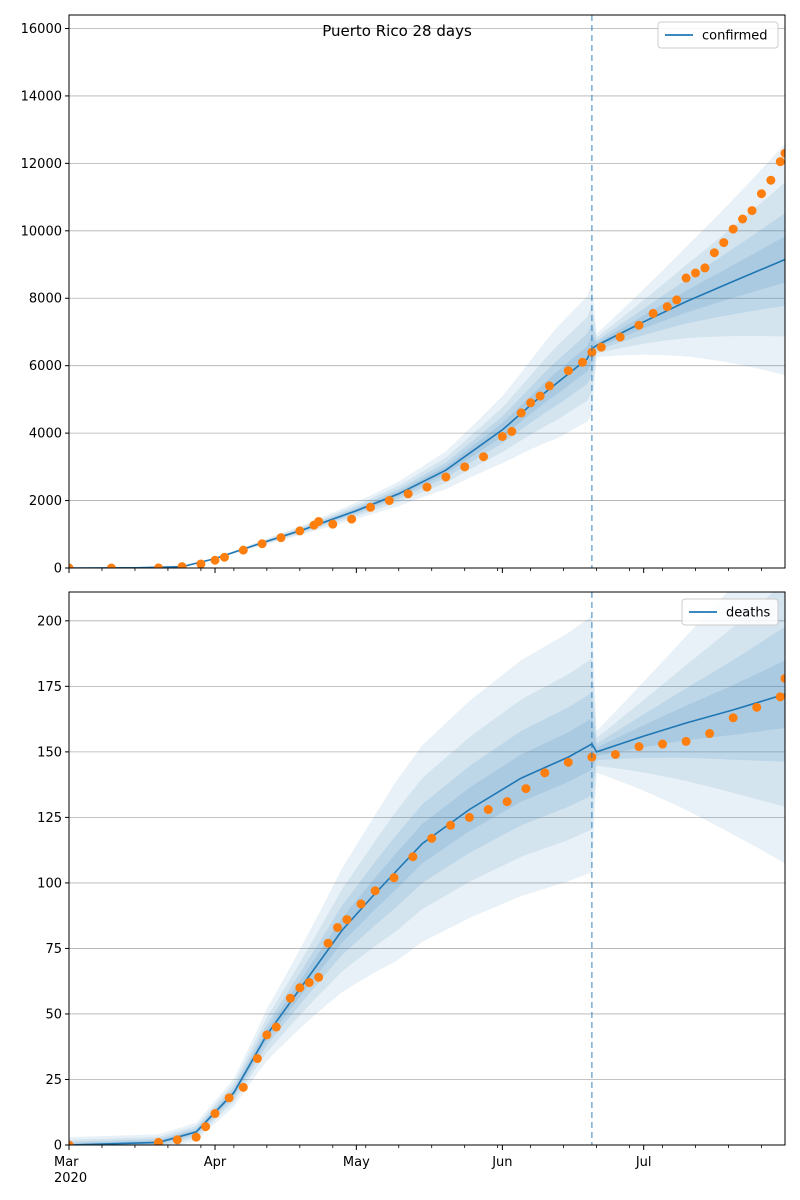 This screenshot has height=1200, width=800. I want to click on y-tick-label: 12000, so click(41, 164).